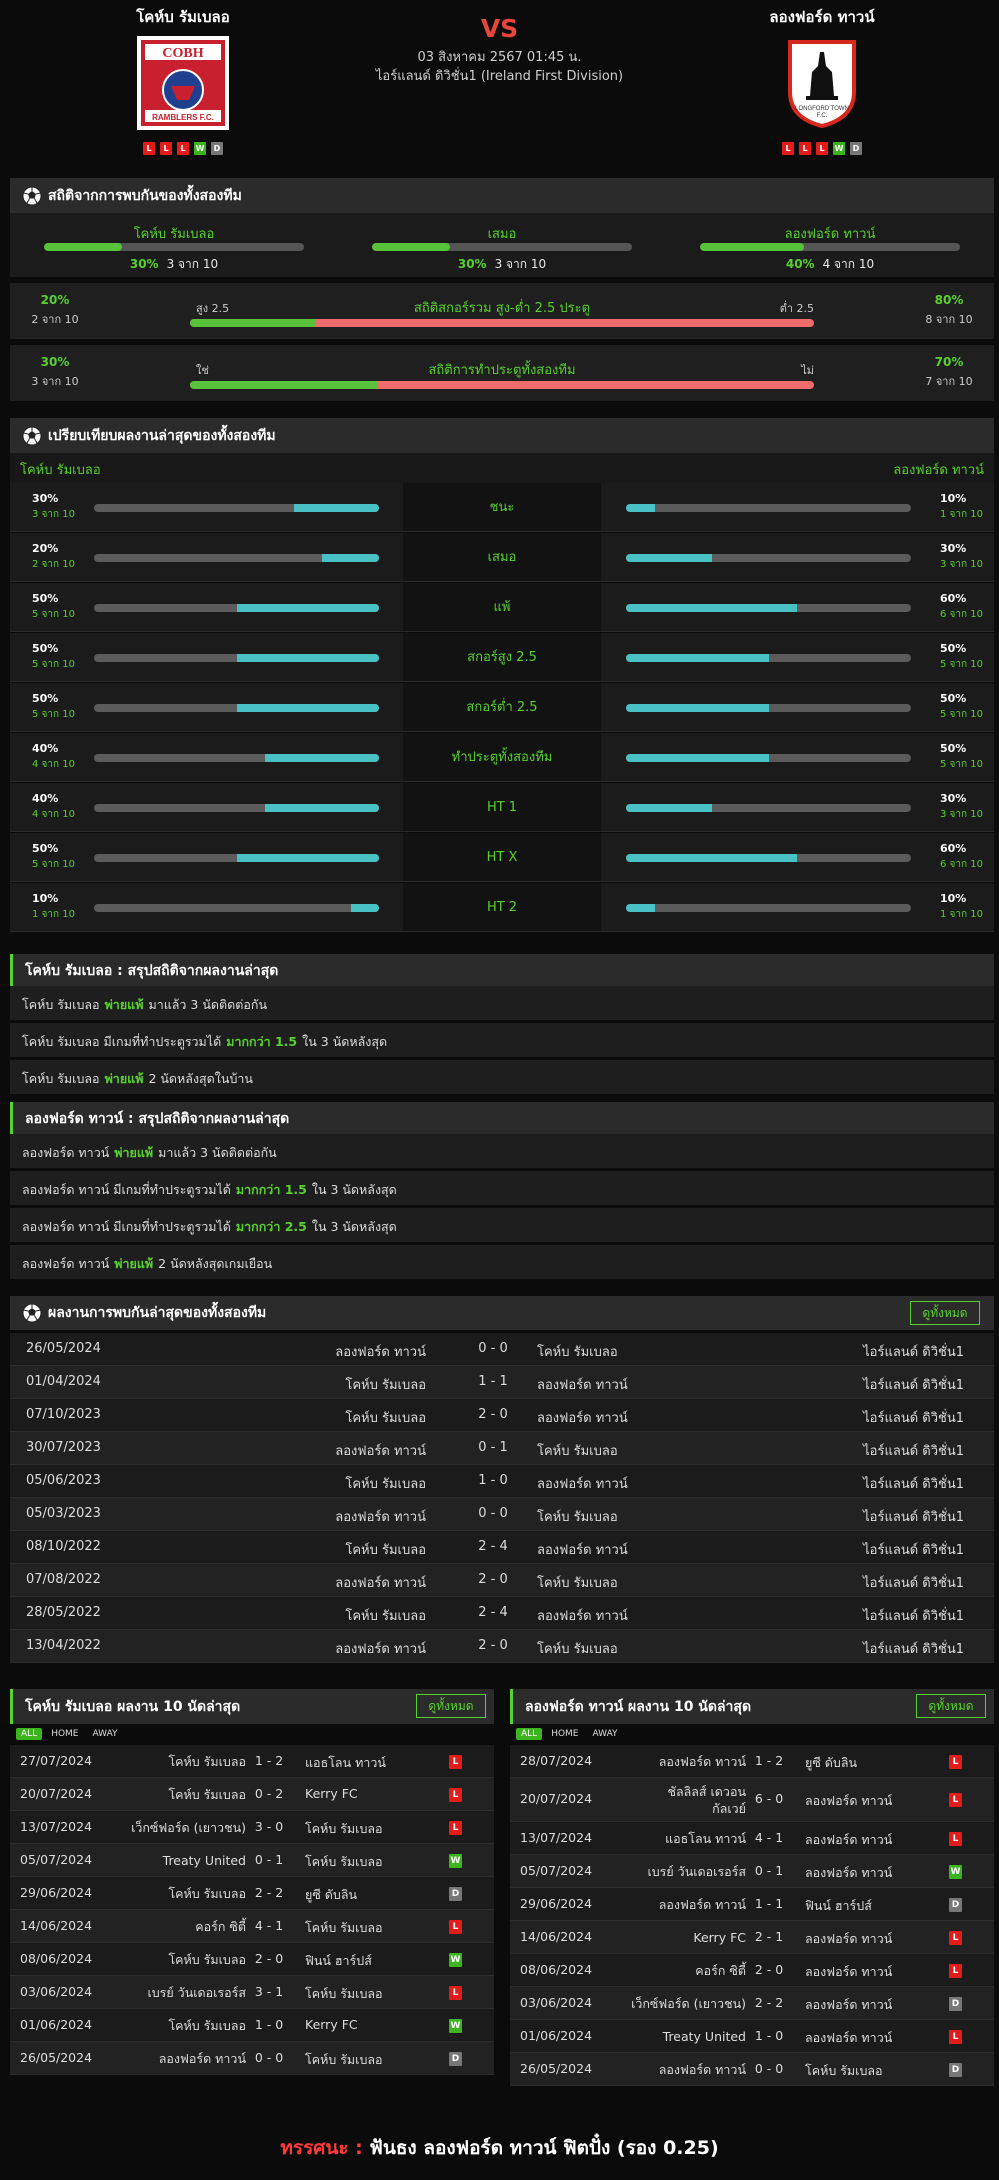 This screenshot has height=2180, width=999. Describe the element at coordinates (134, 1152) in the screenshot. I see `summary-highlight: พ่ายแพ้` at that location.